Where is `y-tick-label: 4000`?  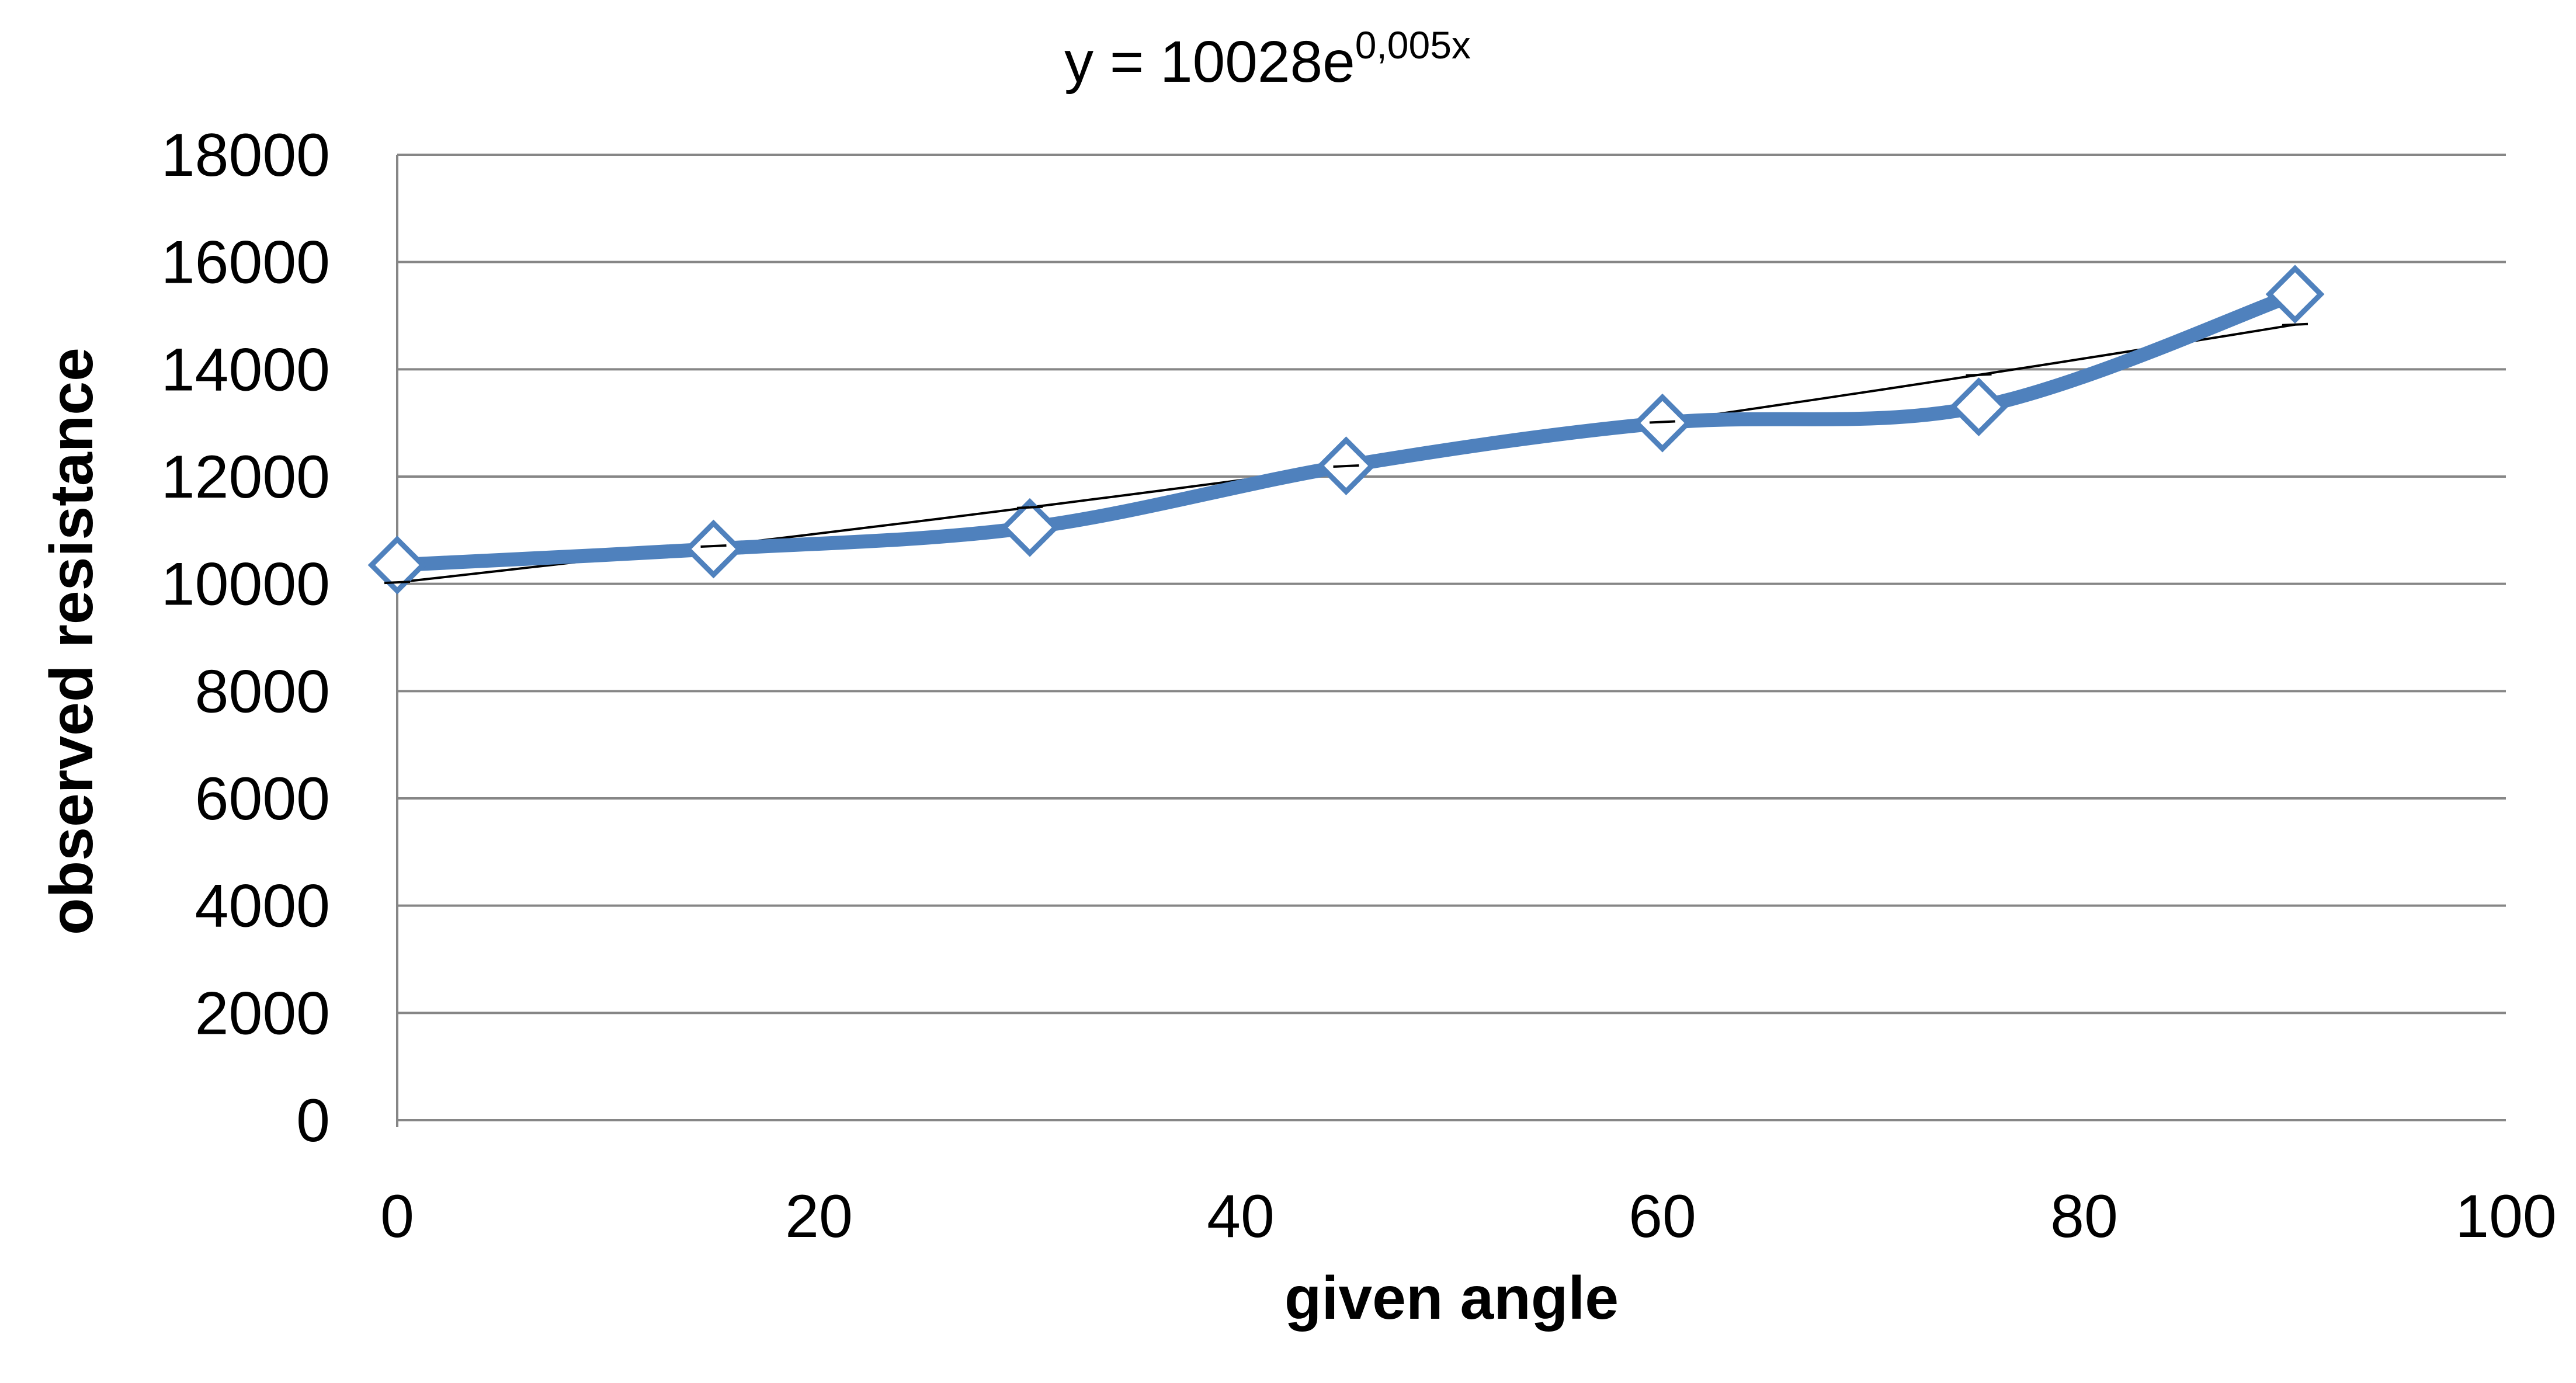
y-tick-label: 4000 is located at coordinates (262, 906).